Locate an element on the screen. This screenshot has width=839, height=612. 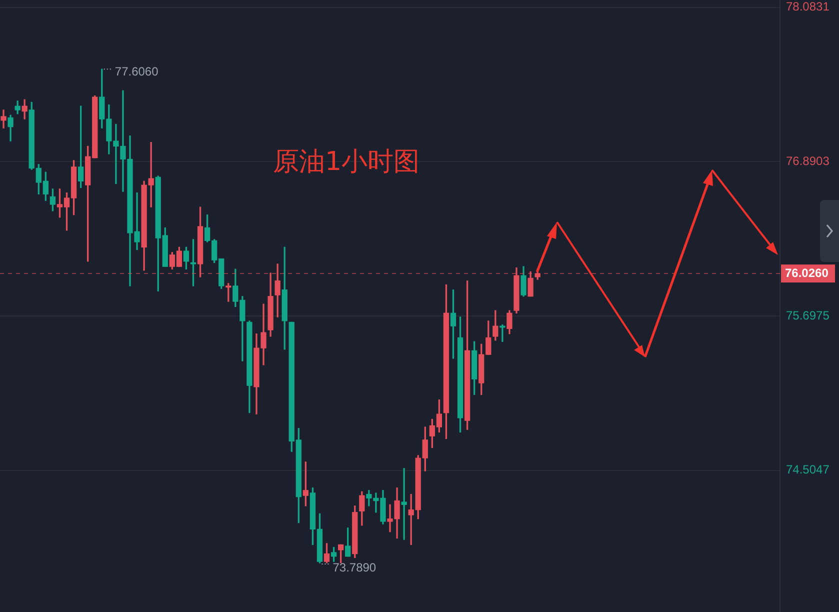
y-tick-label: 75.6975 is located at coordinates (808, 315).